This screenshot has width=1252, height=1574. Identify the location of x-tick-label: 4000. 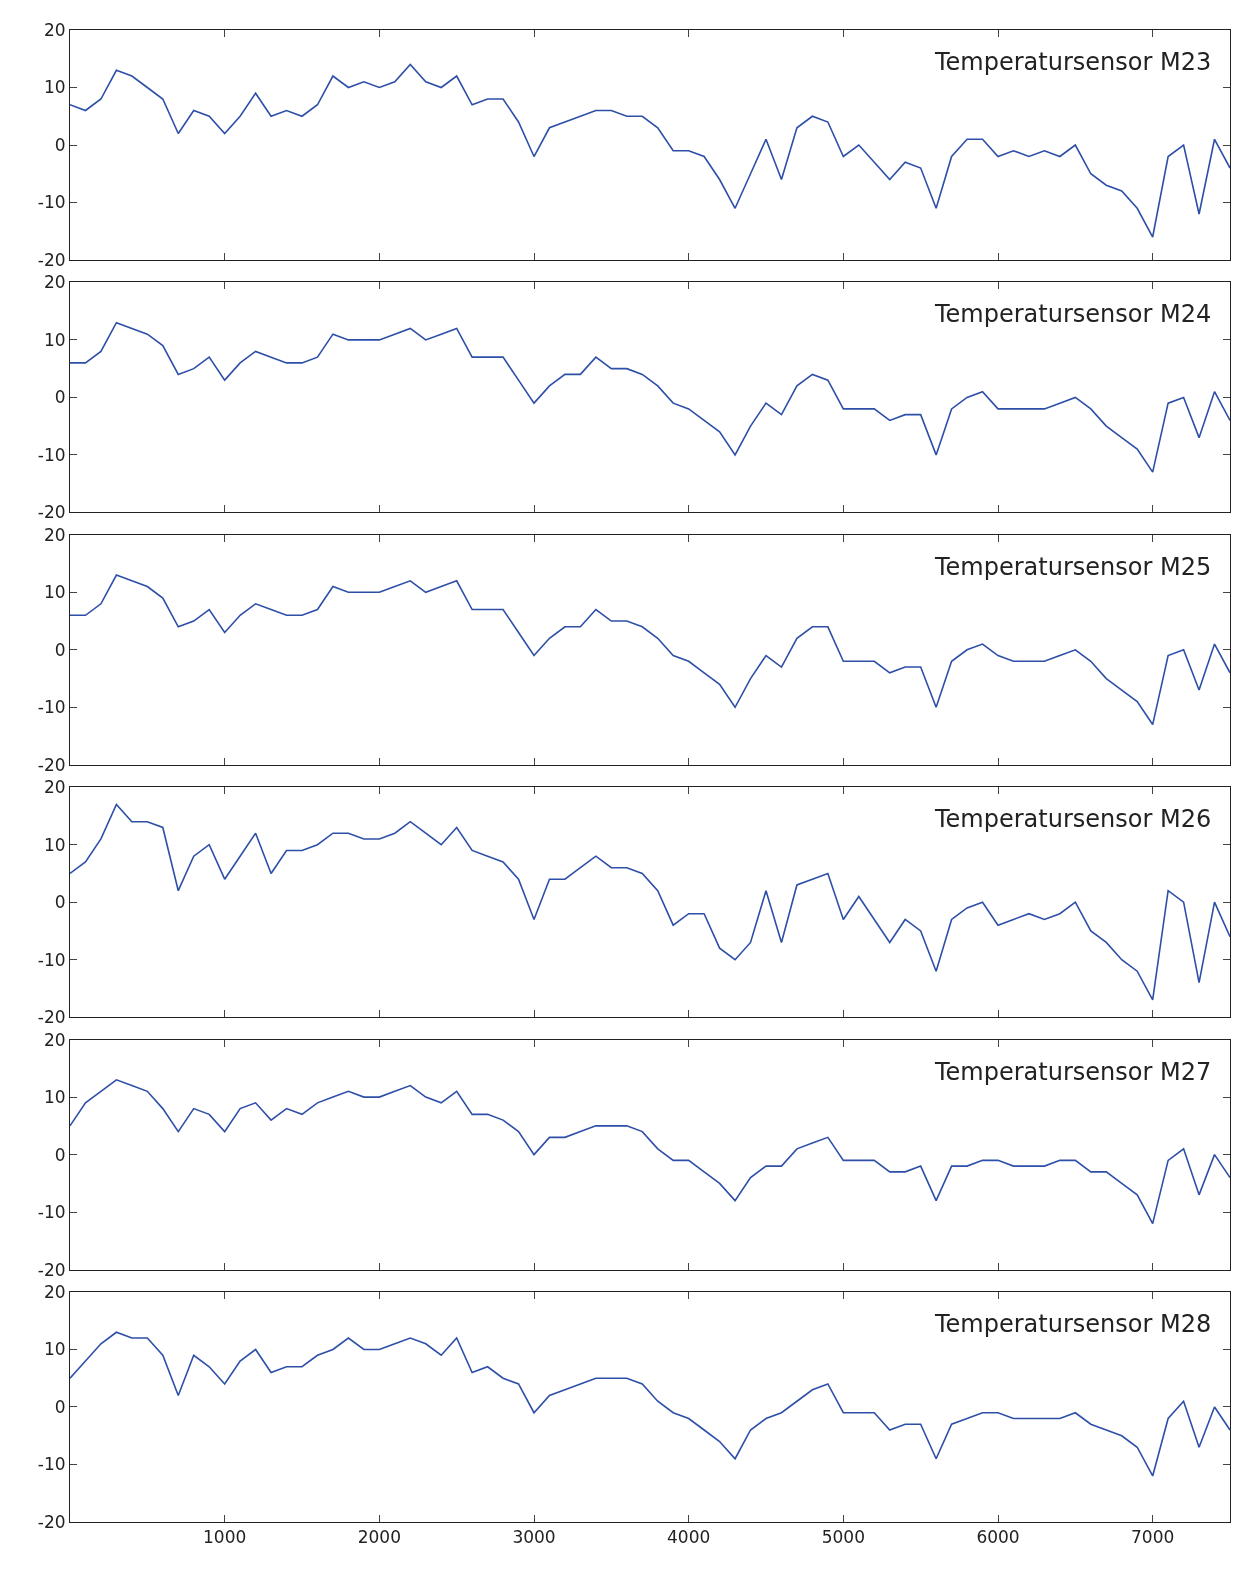
(689, 1537).